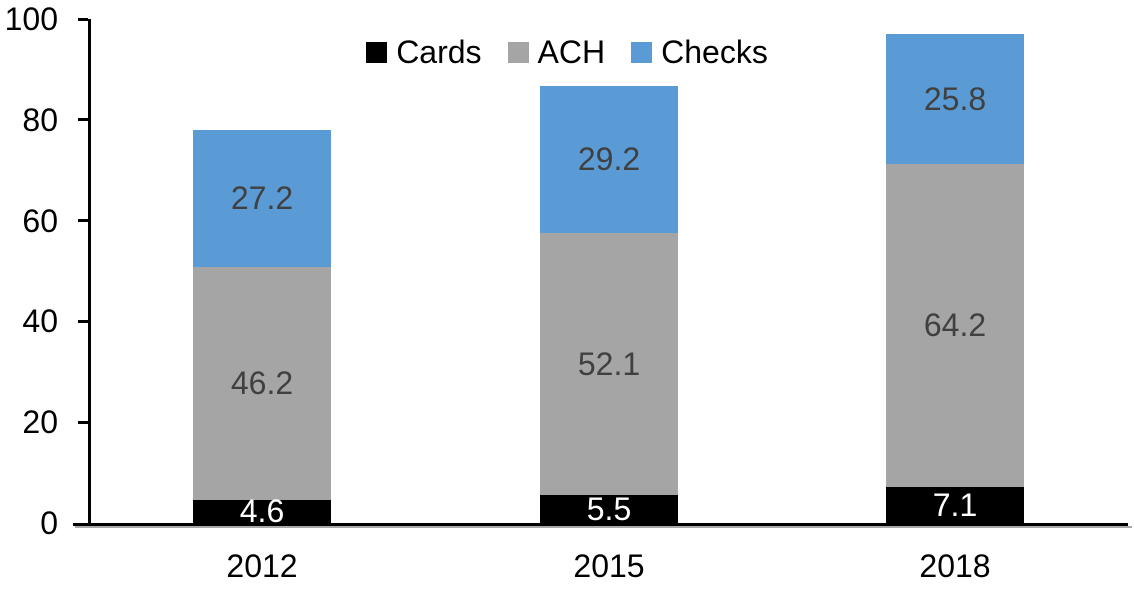 The image size is (1134, 599). I want to click on legend-item-cards: Cards, so click(424, 52).